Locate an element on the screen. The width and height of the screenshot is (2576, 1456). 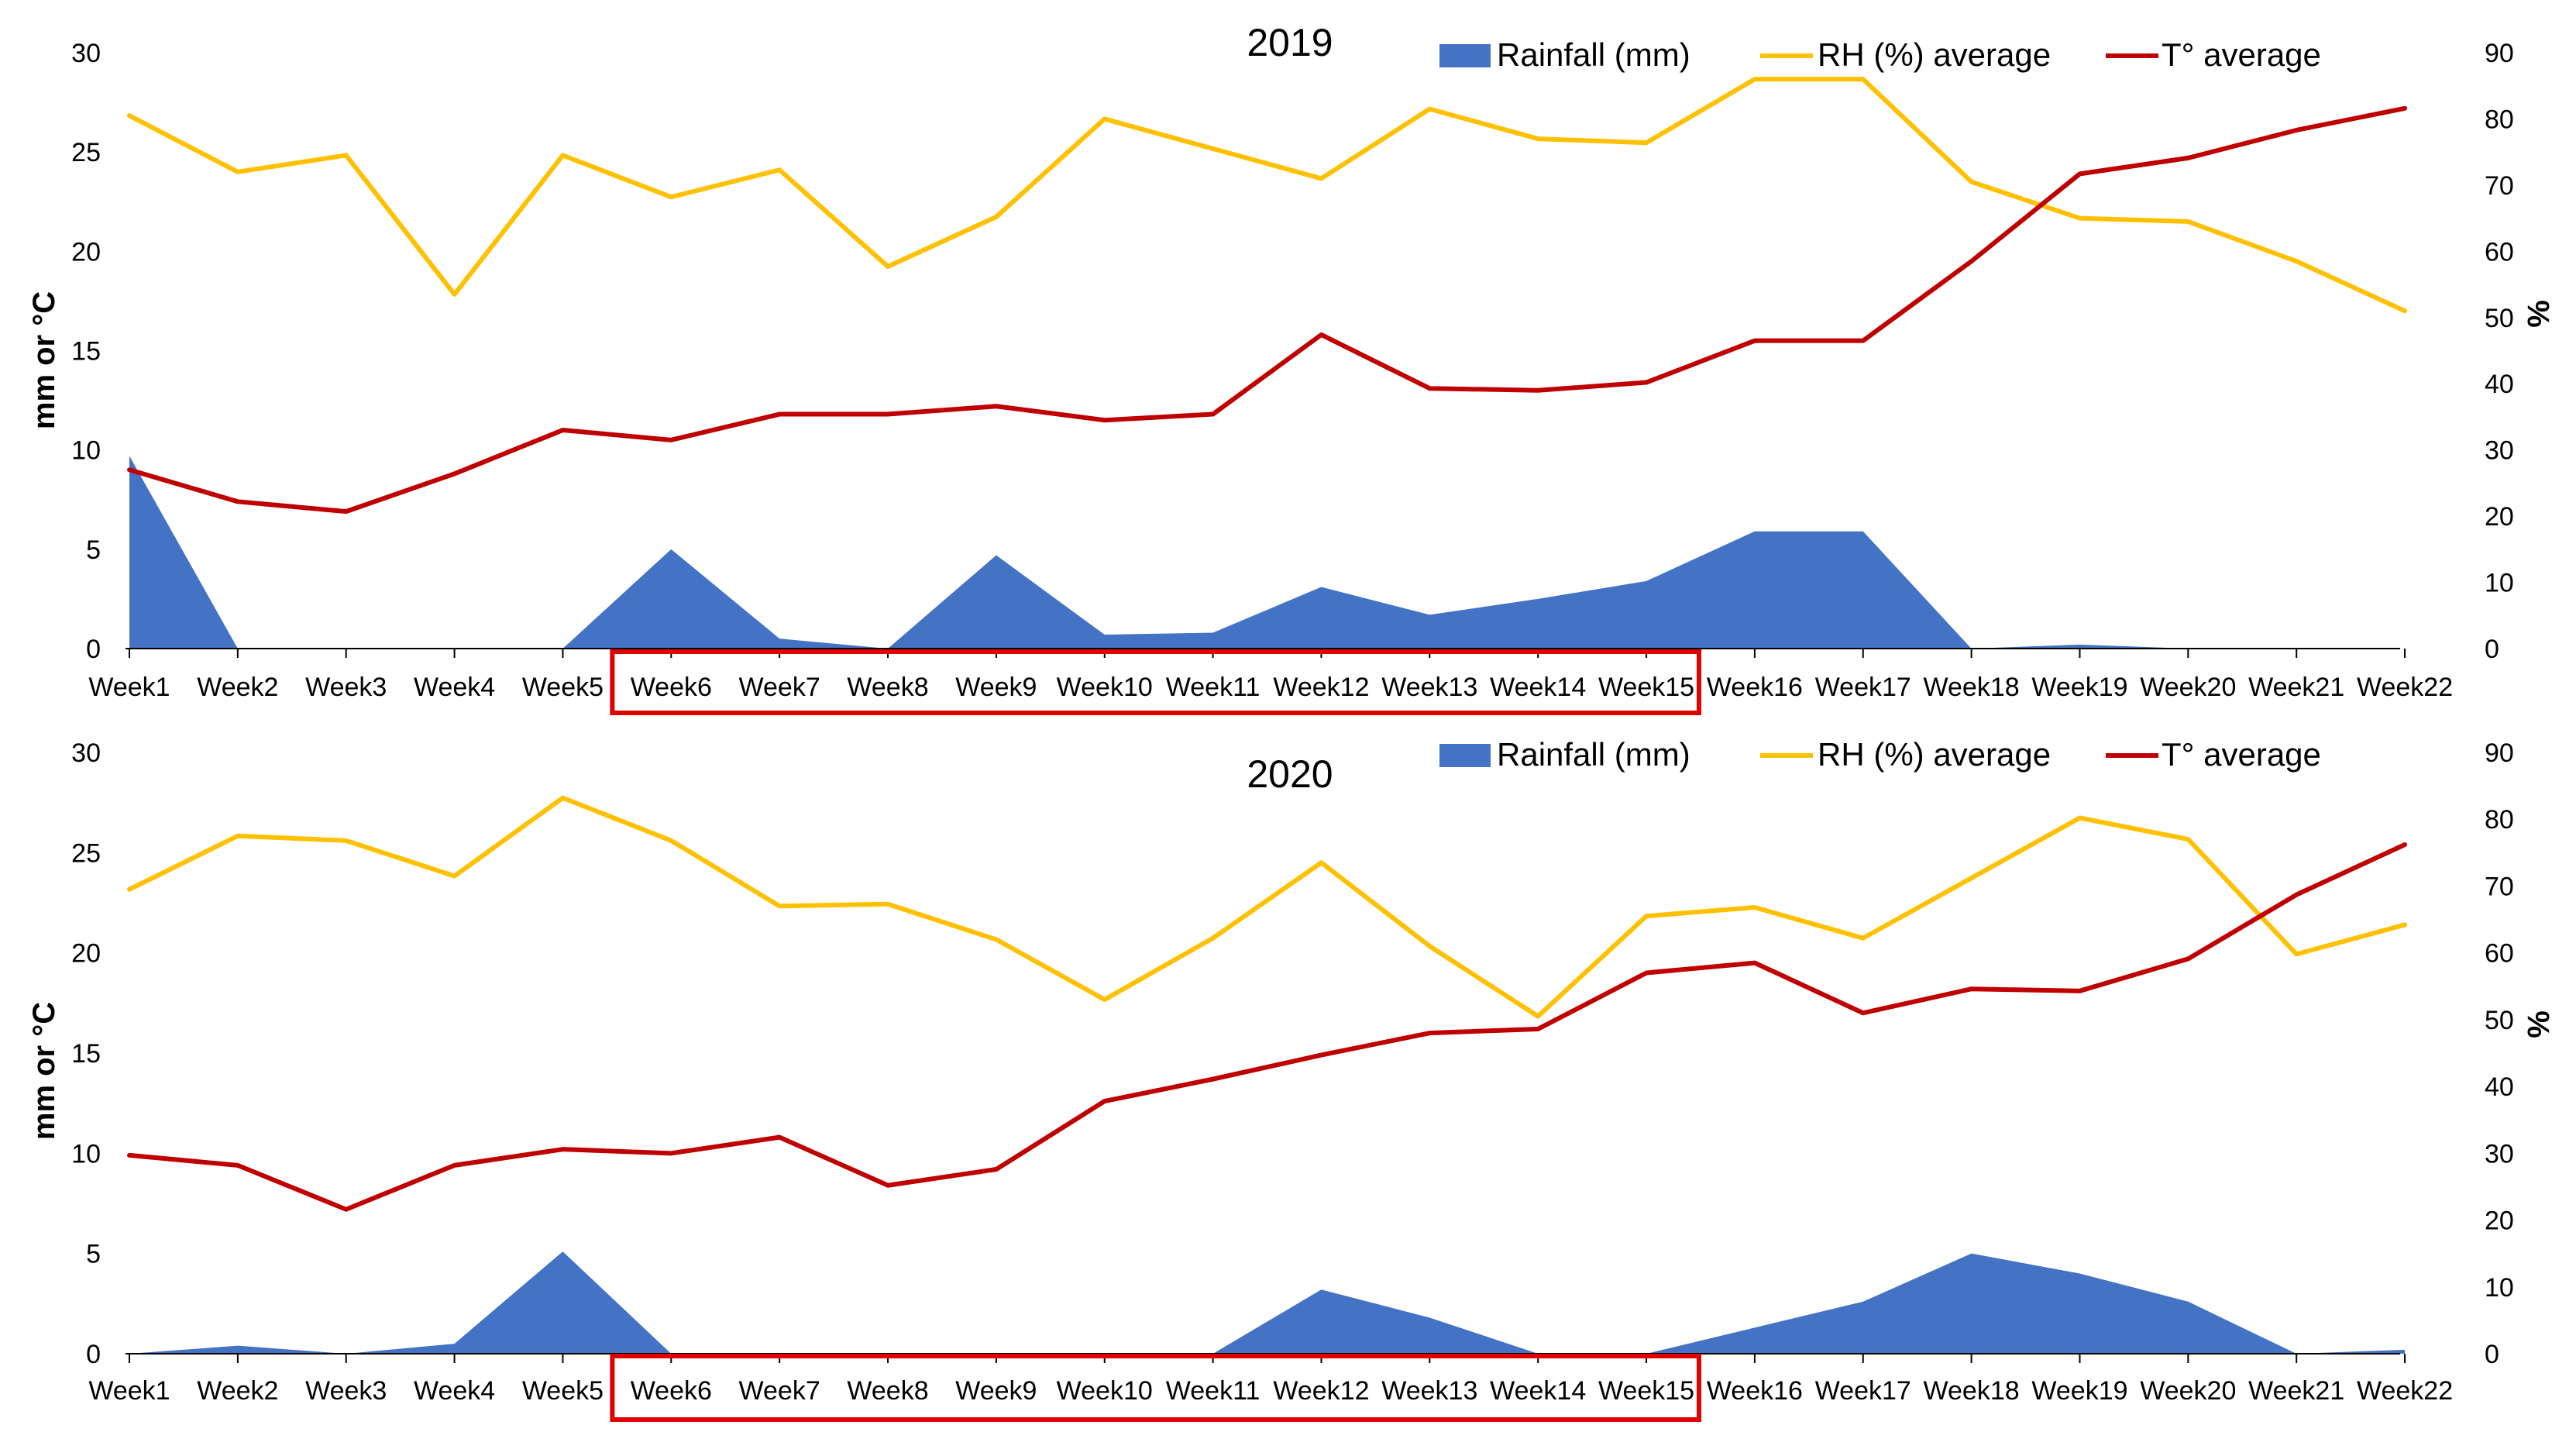
x-tick-label: Week18 is located at coordinates (1972, 1391).